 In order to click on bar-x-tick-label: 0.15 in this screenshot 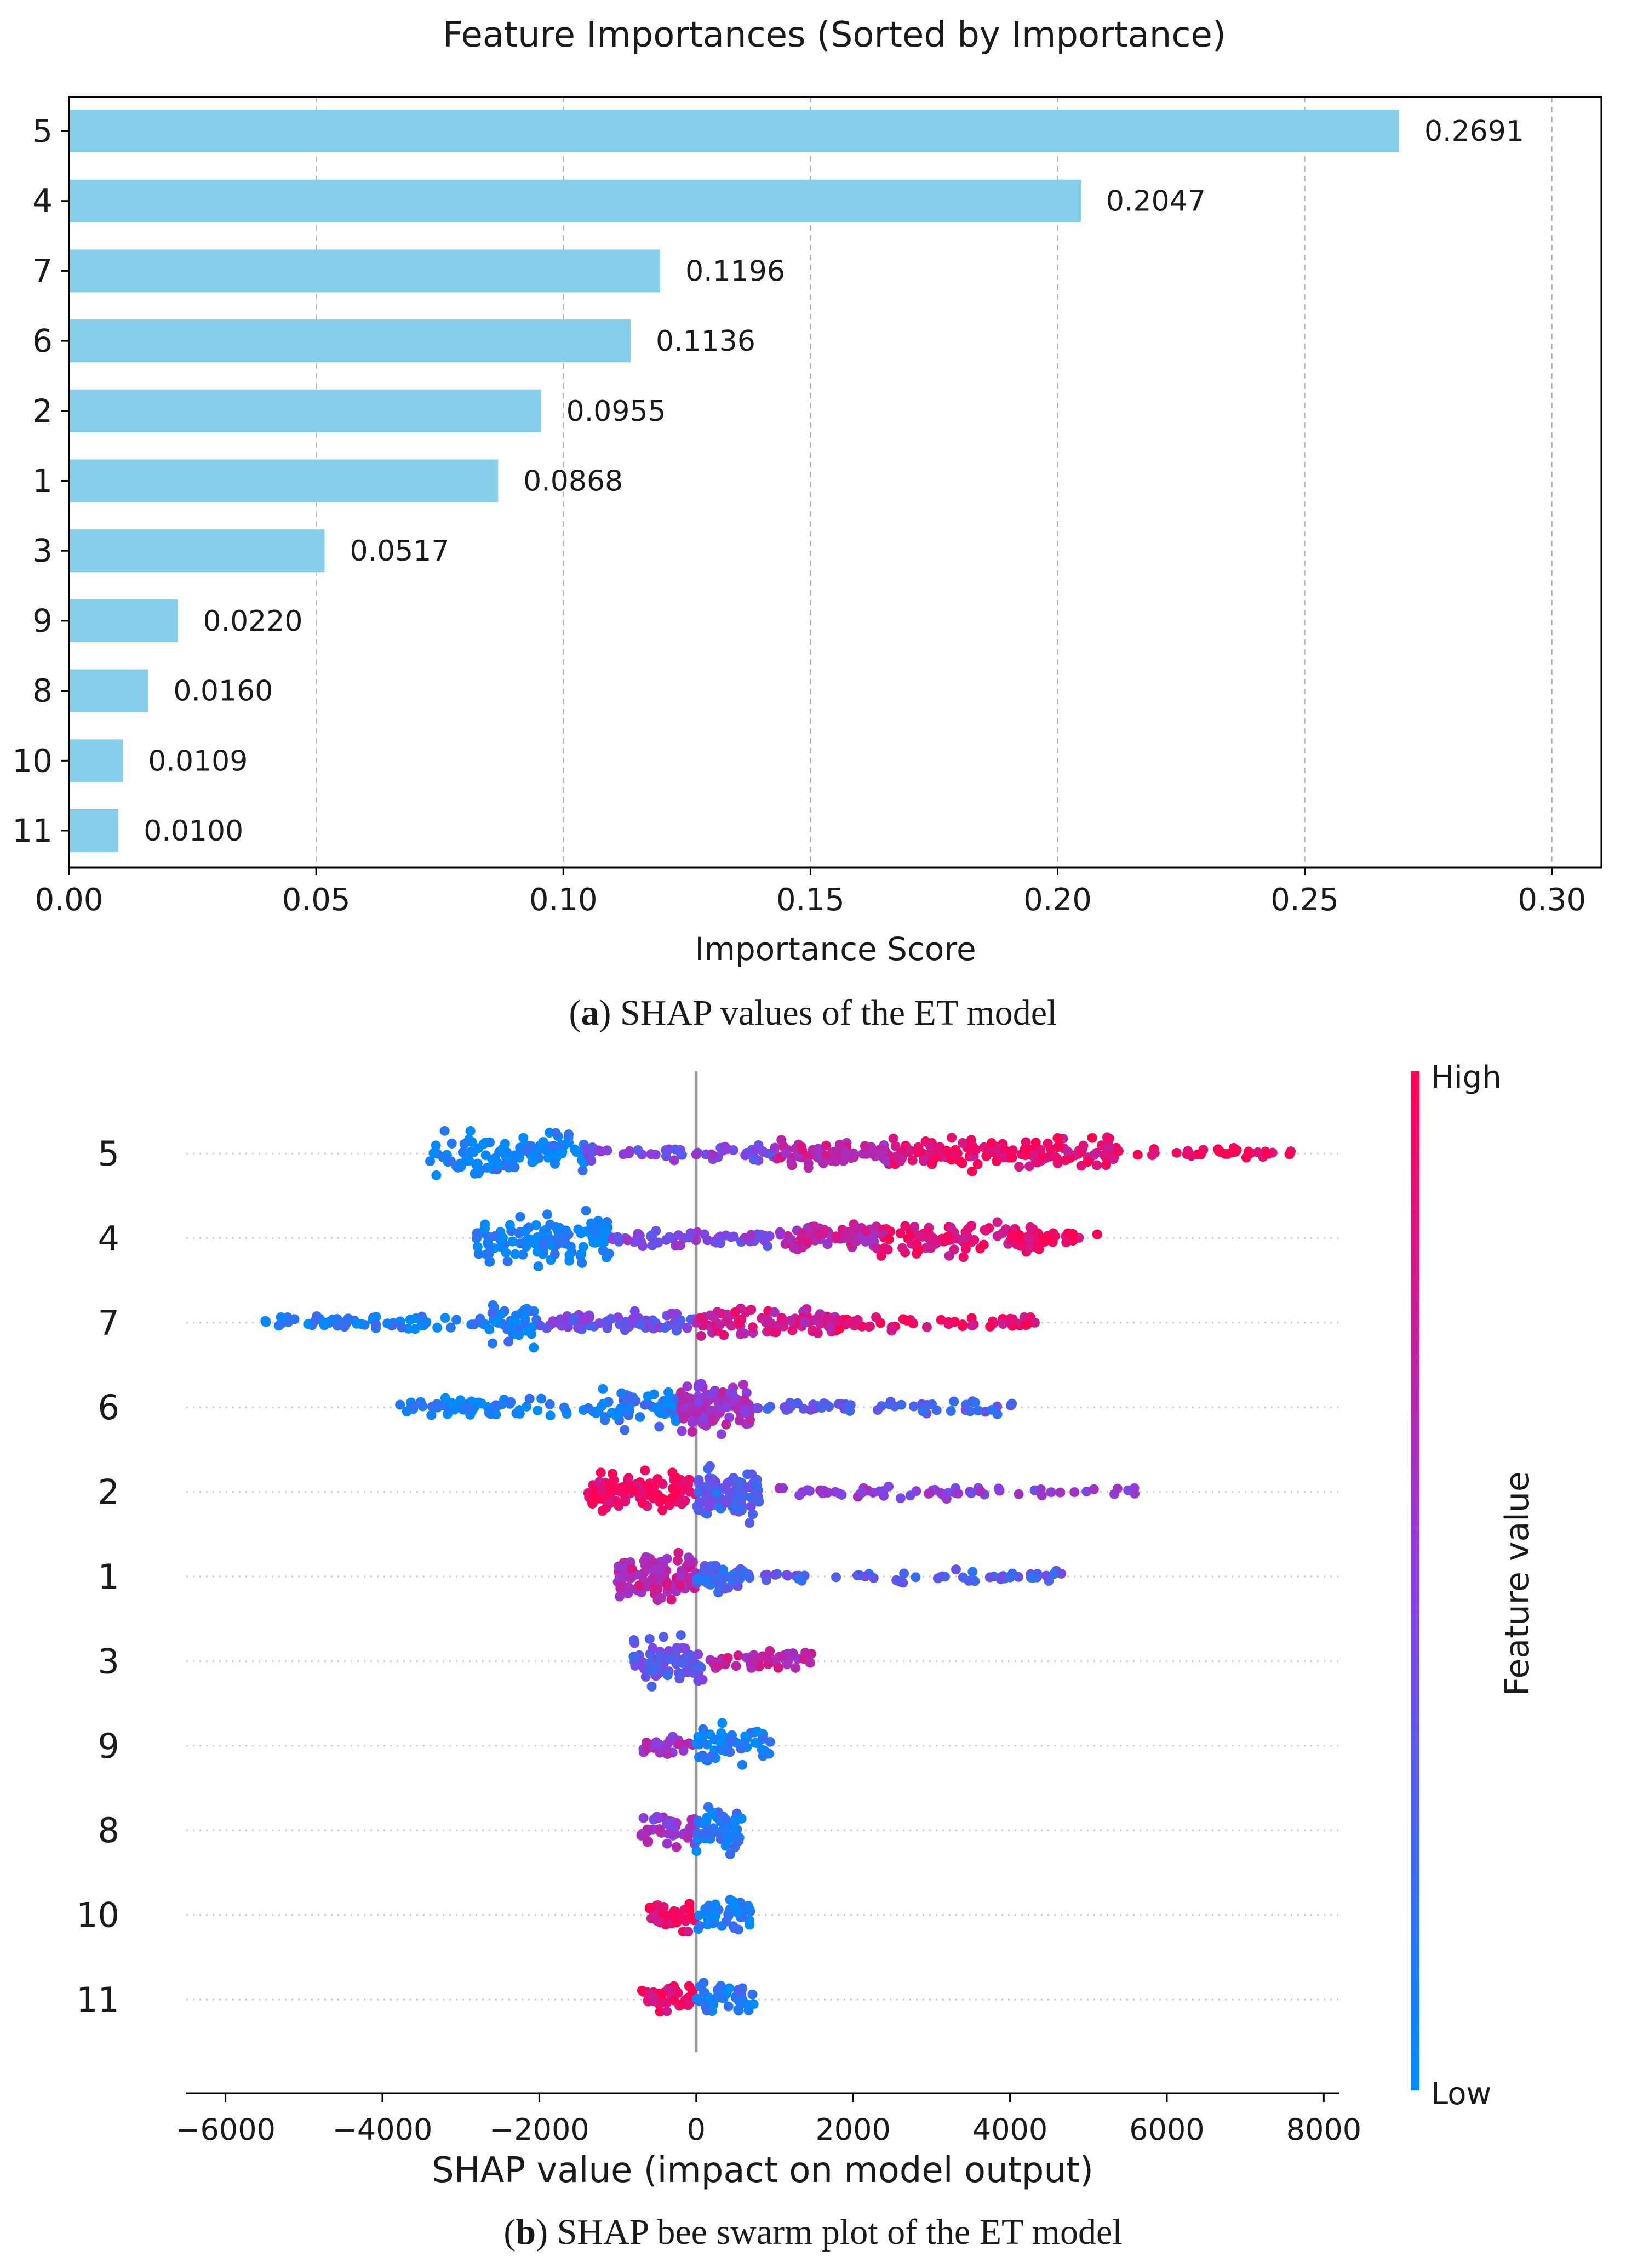, I will do `click(810, 900)`.